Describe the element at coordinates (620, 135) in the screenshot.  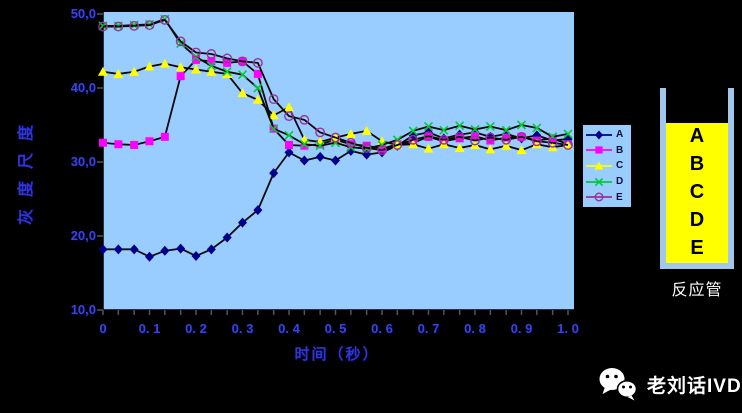
I see `legend-label: A` at that location.